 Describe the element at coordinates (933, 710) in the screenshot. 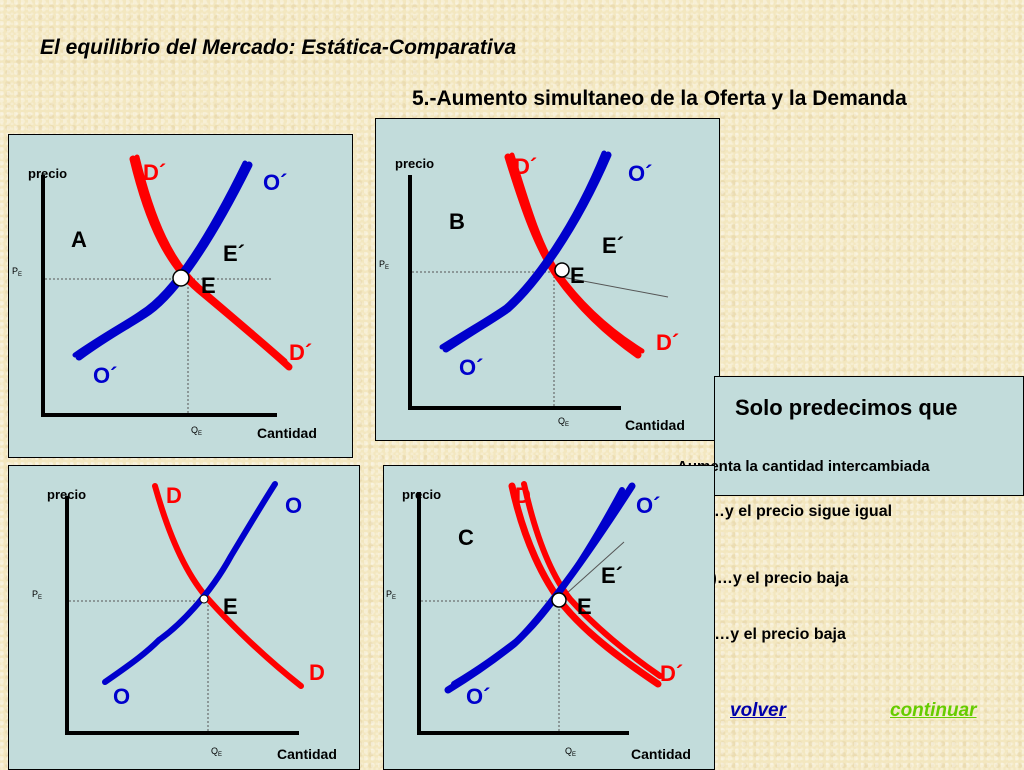

I see `next-link: continuar` at that location.